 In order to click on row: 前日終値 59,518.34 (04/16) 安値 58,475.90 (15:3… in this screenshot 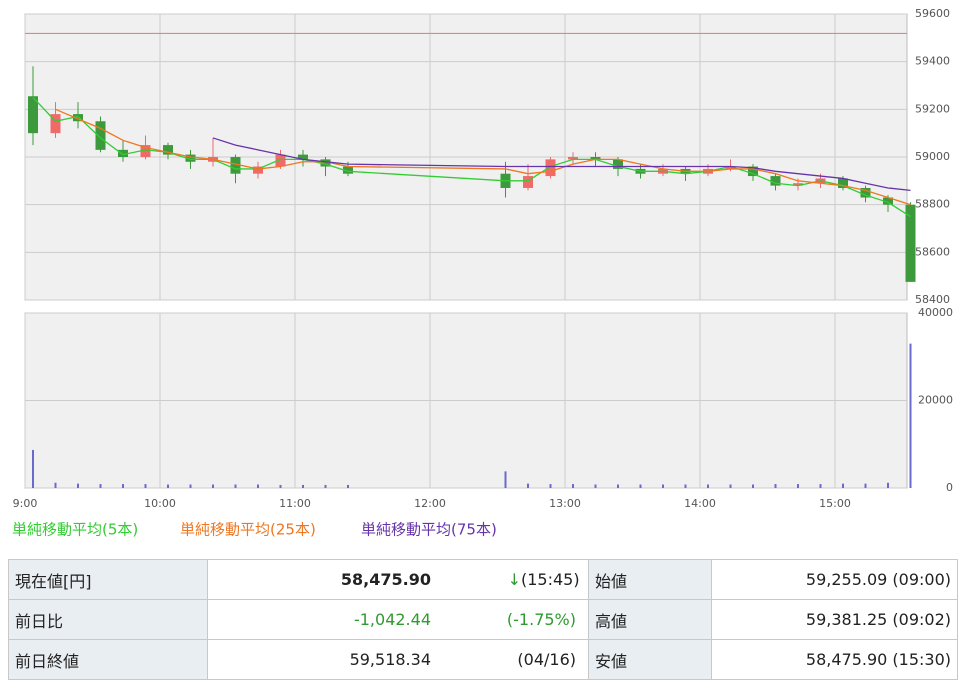, I will do `click(483, 659)`.